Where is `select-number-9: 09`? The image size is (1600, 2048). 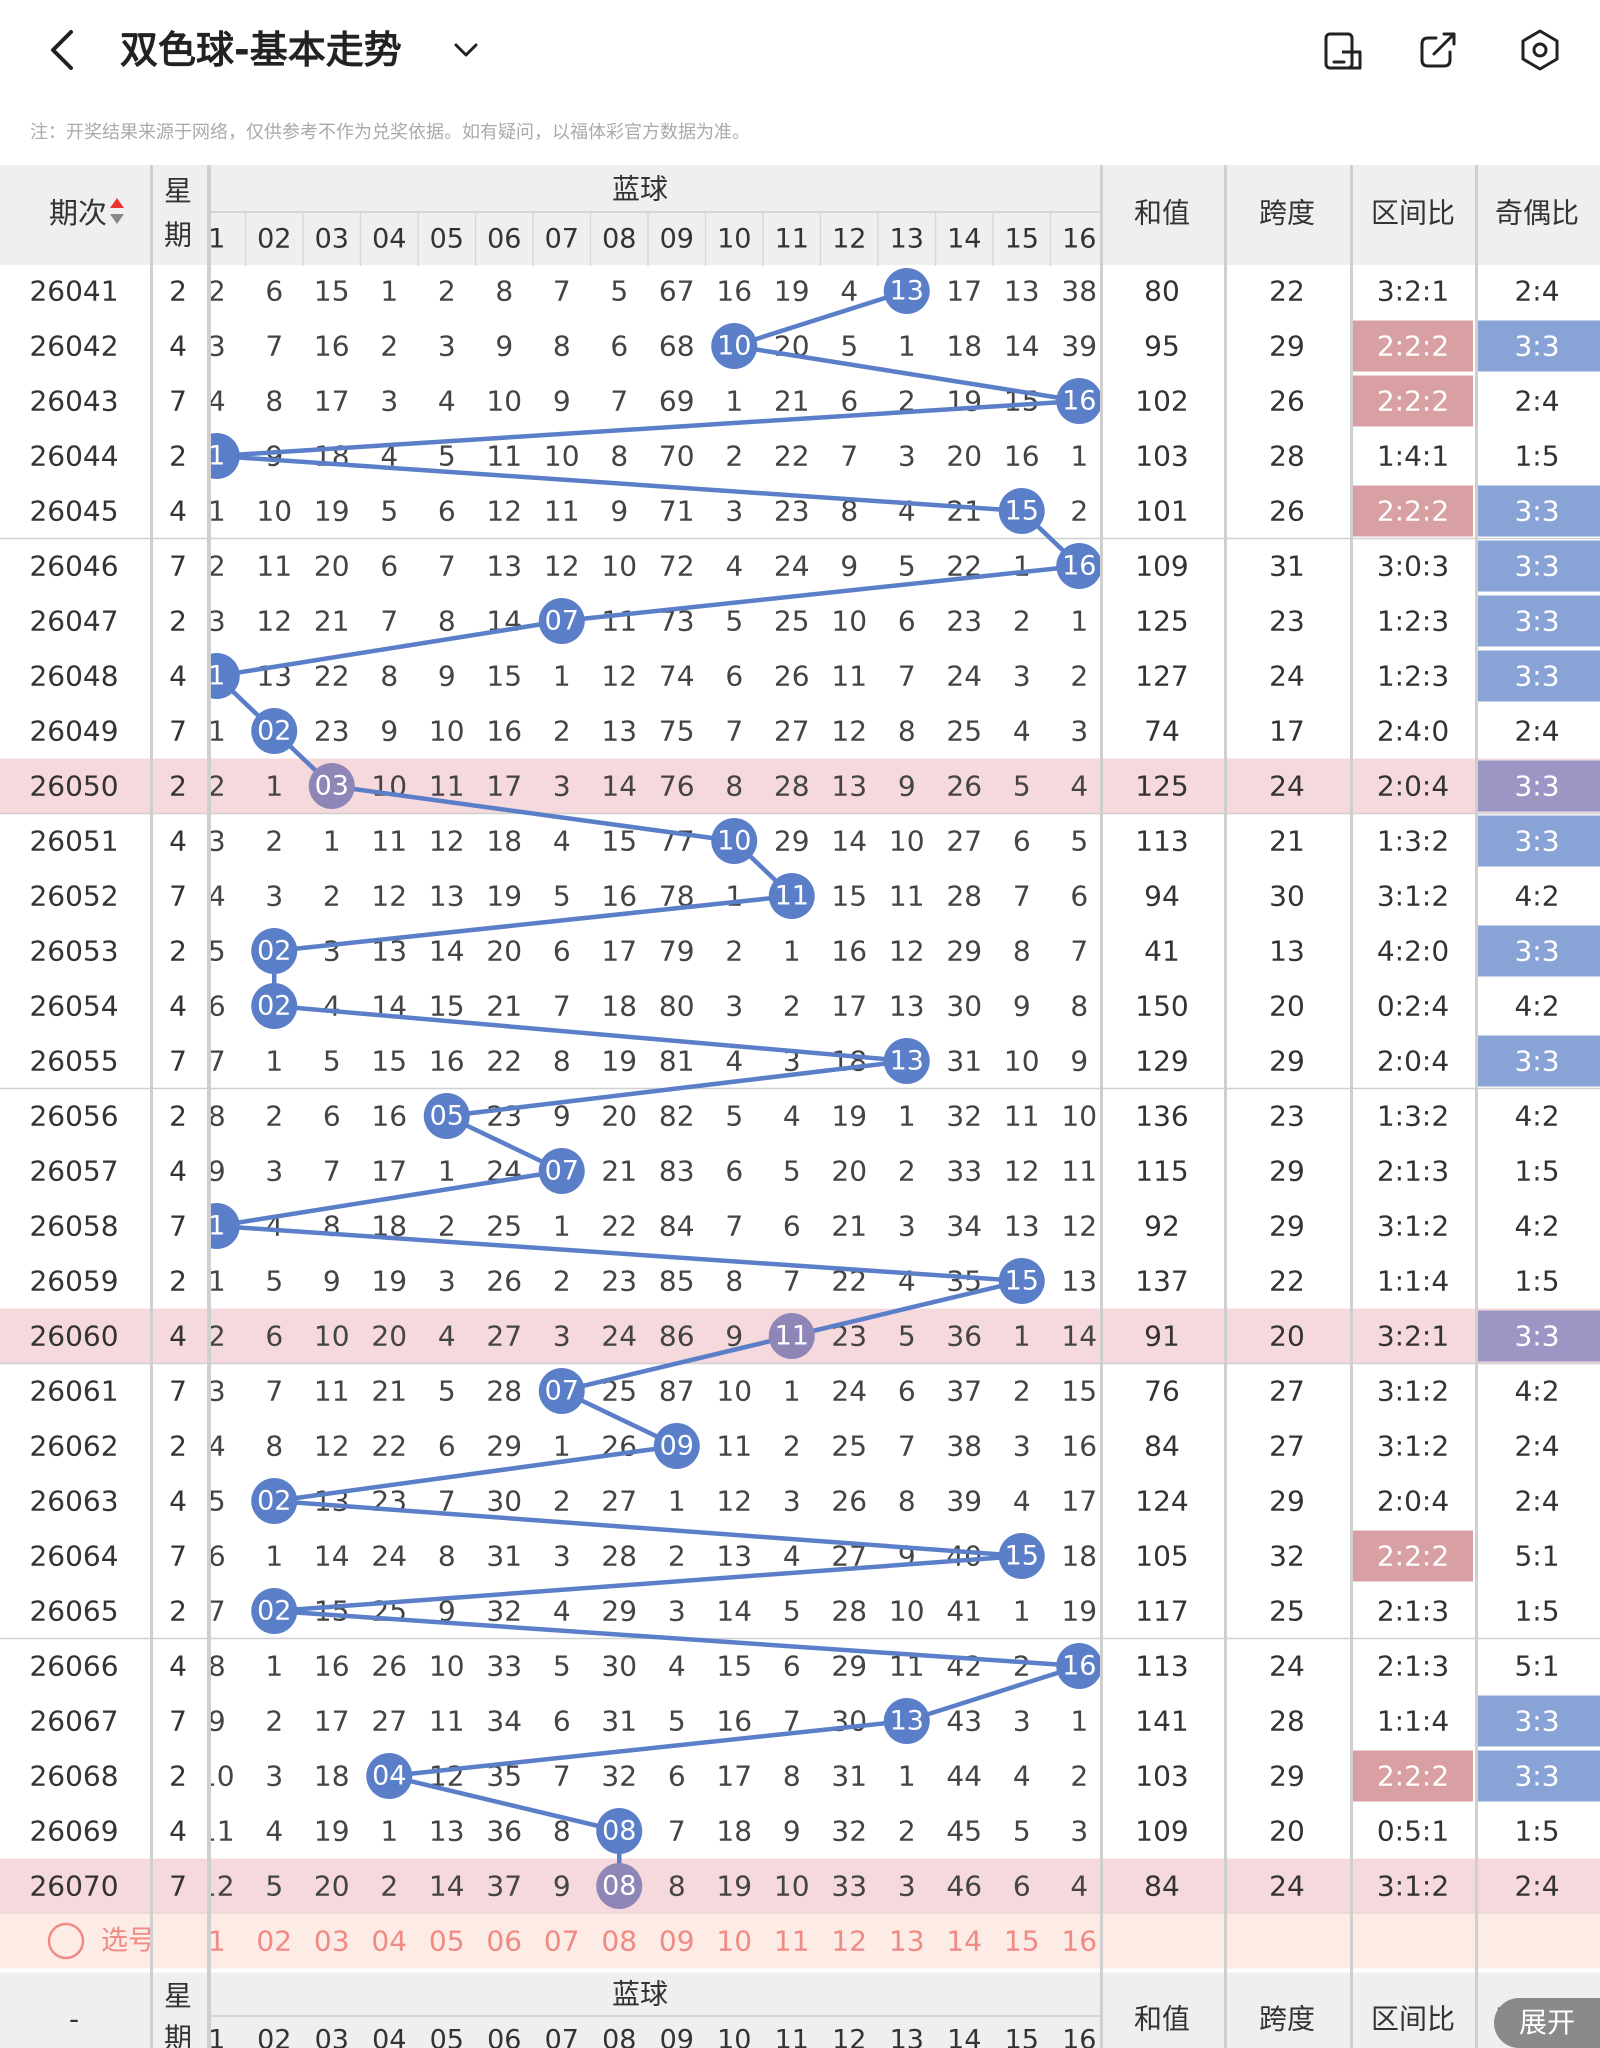
select-number-9: 09 is located at coordinates (677, 1941).